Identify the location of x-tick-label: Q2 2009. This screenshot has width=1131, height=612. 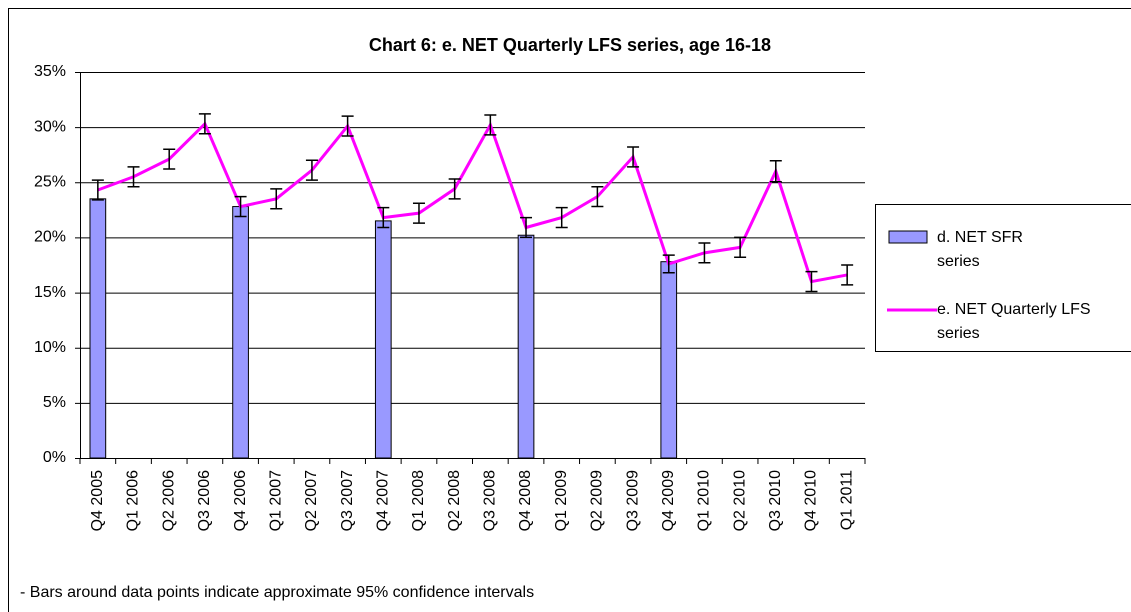
(597, 500).